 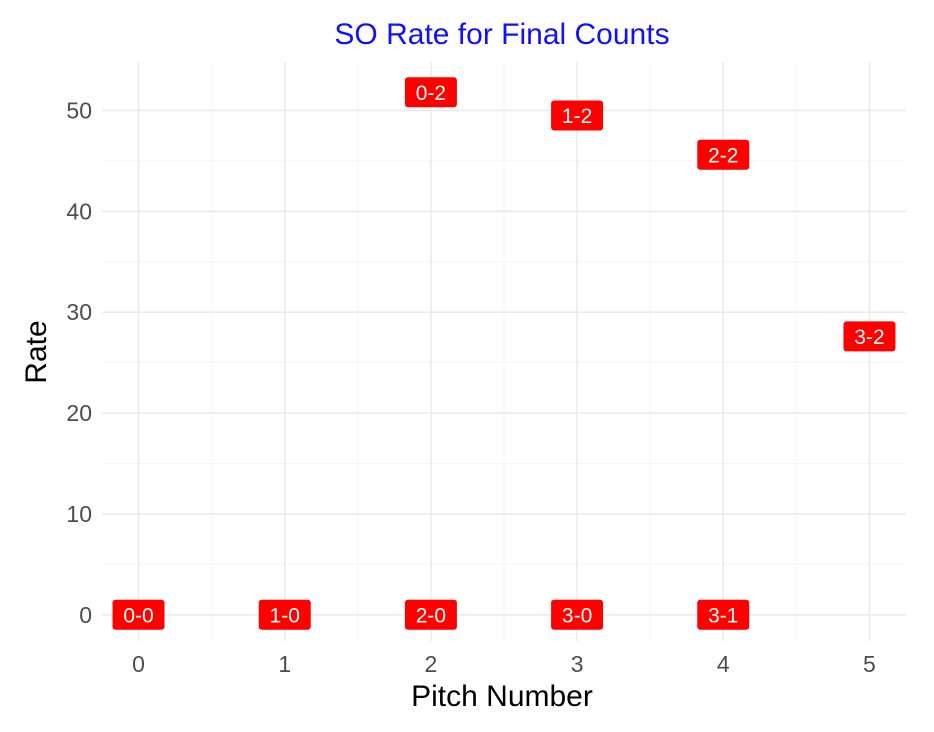 What do you see at coordinates (577, 664) in the screenshot?
I see `x-tick-label: 3` at bounding box center [577, 664].